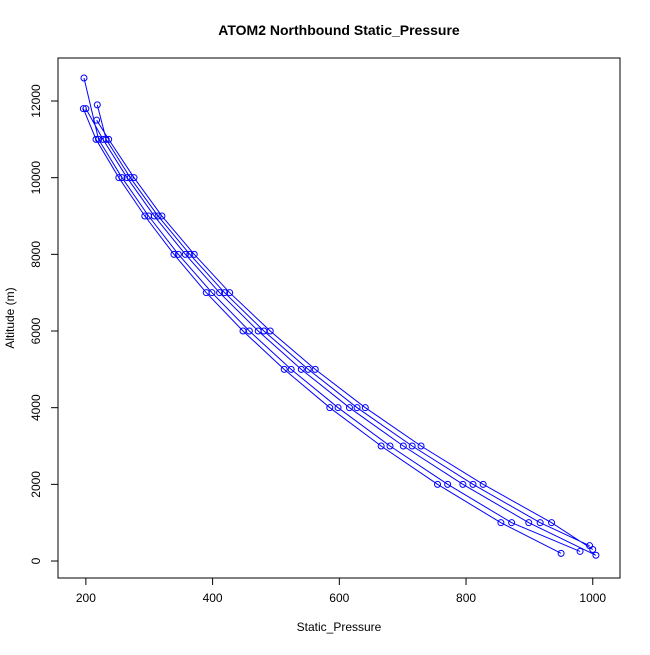 The height and width of the screenshot is (655, 650). Describe the element at coordinates (86, 598) in the screenshot. I see `x-tick-label: 200` at that location.